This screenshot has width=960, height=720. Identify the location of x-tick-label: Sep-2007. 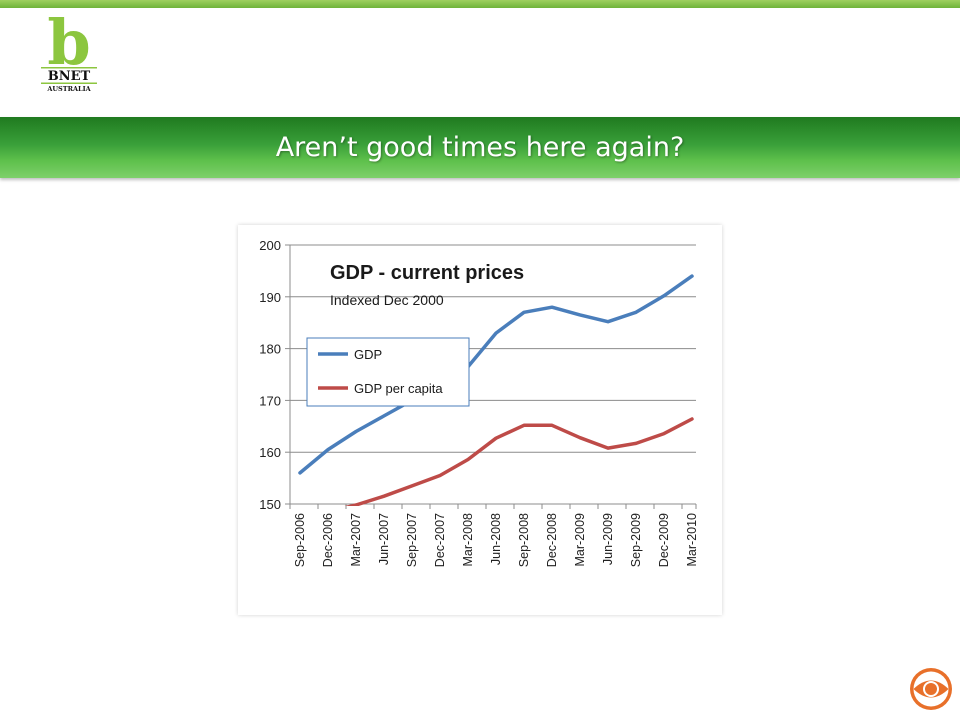
(412, 540).